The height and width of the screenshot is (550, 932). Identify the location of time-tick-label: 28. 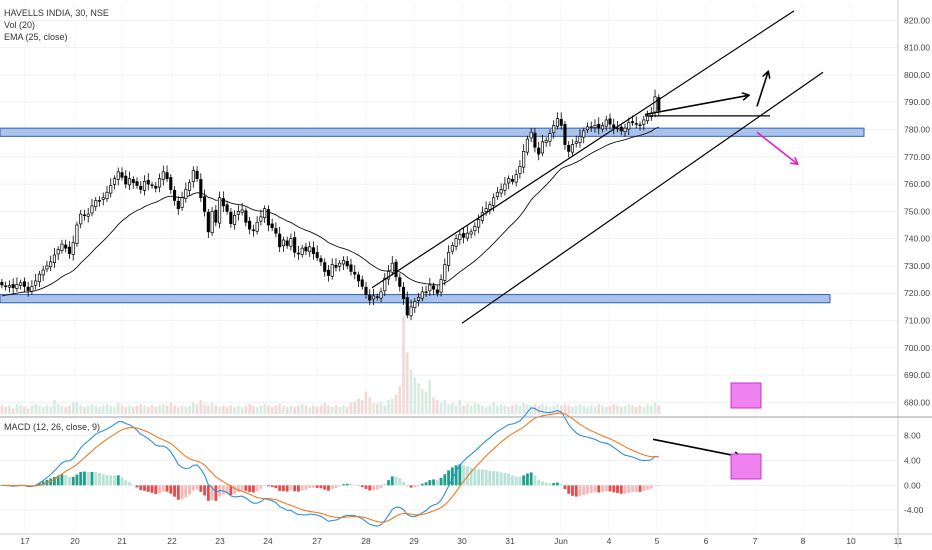
(366, 541).